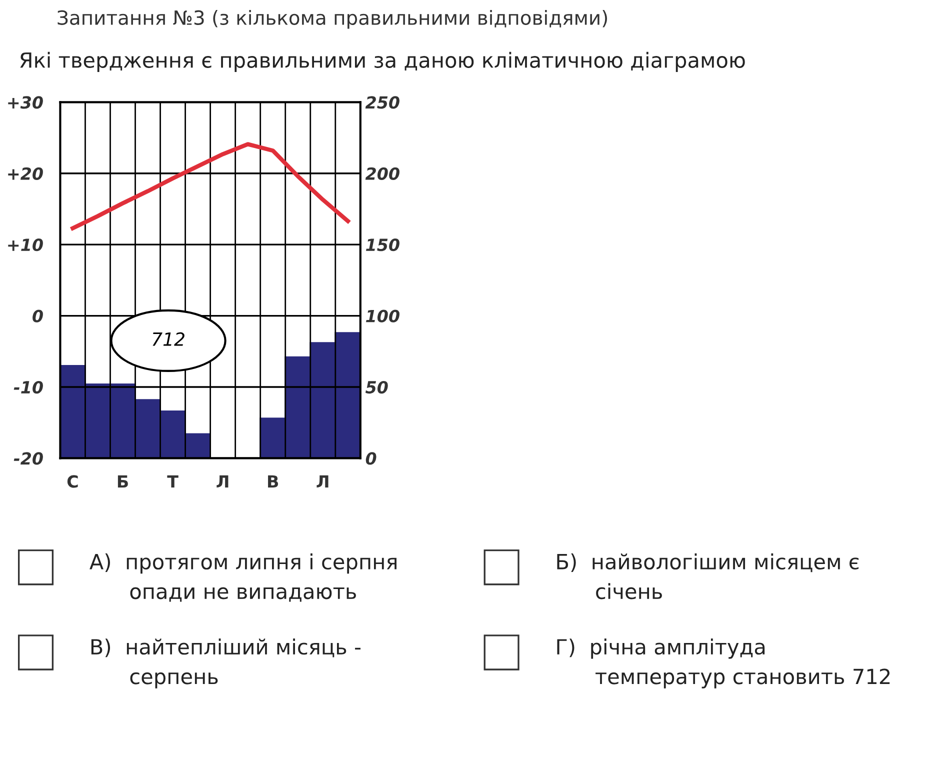 The height and width of the screenshot is (774, 941). I want to click on text: А) протягом липня і серпня опади не випадають, so click(243, 577).